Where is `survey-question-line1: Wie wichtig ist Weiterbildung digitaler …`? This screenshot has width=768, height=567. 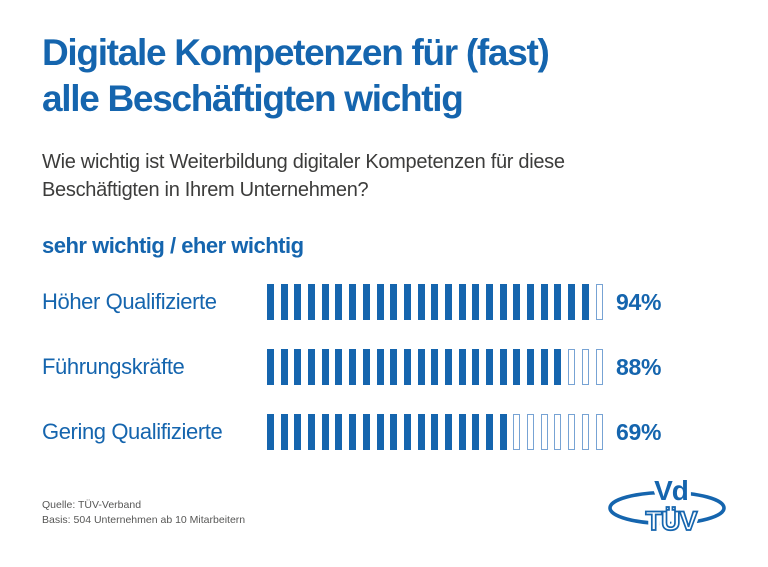 survey-question-line1: Wie wichtig ist Weiterbildung digitaler … is located at coordinates (303, 162).